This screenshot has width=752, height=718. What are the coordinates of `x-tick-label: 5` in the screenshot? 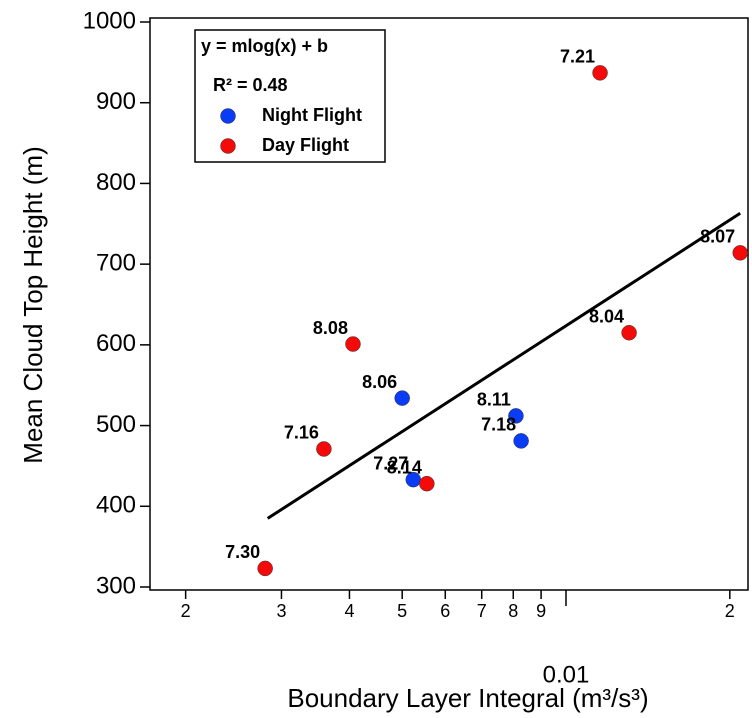 It's located at (402, 611).